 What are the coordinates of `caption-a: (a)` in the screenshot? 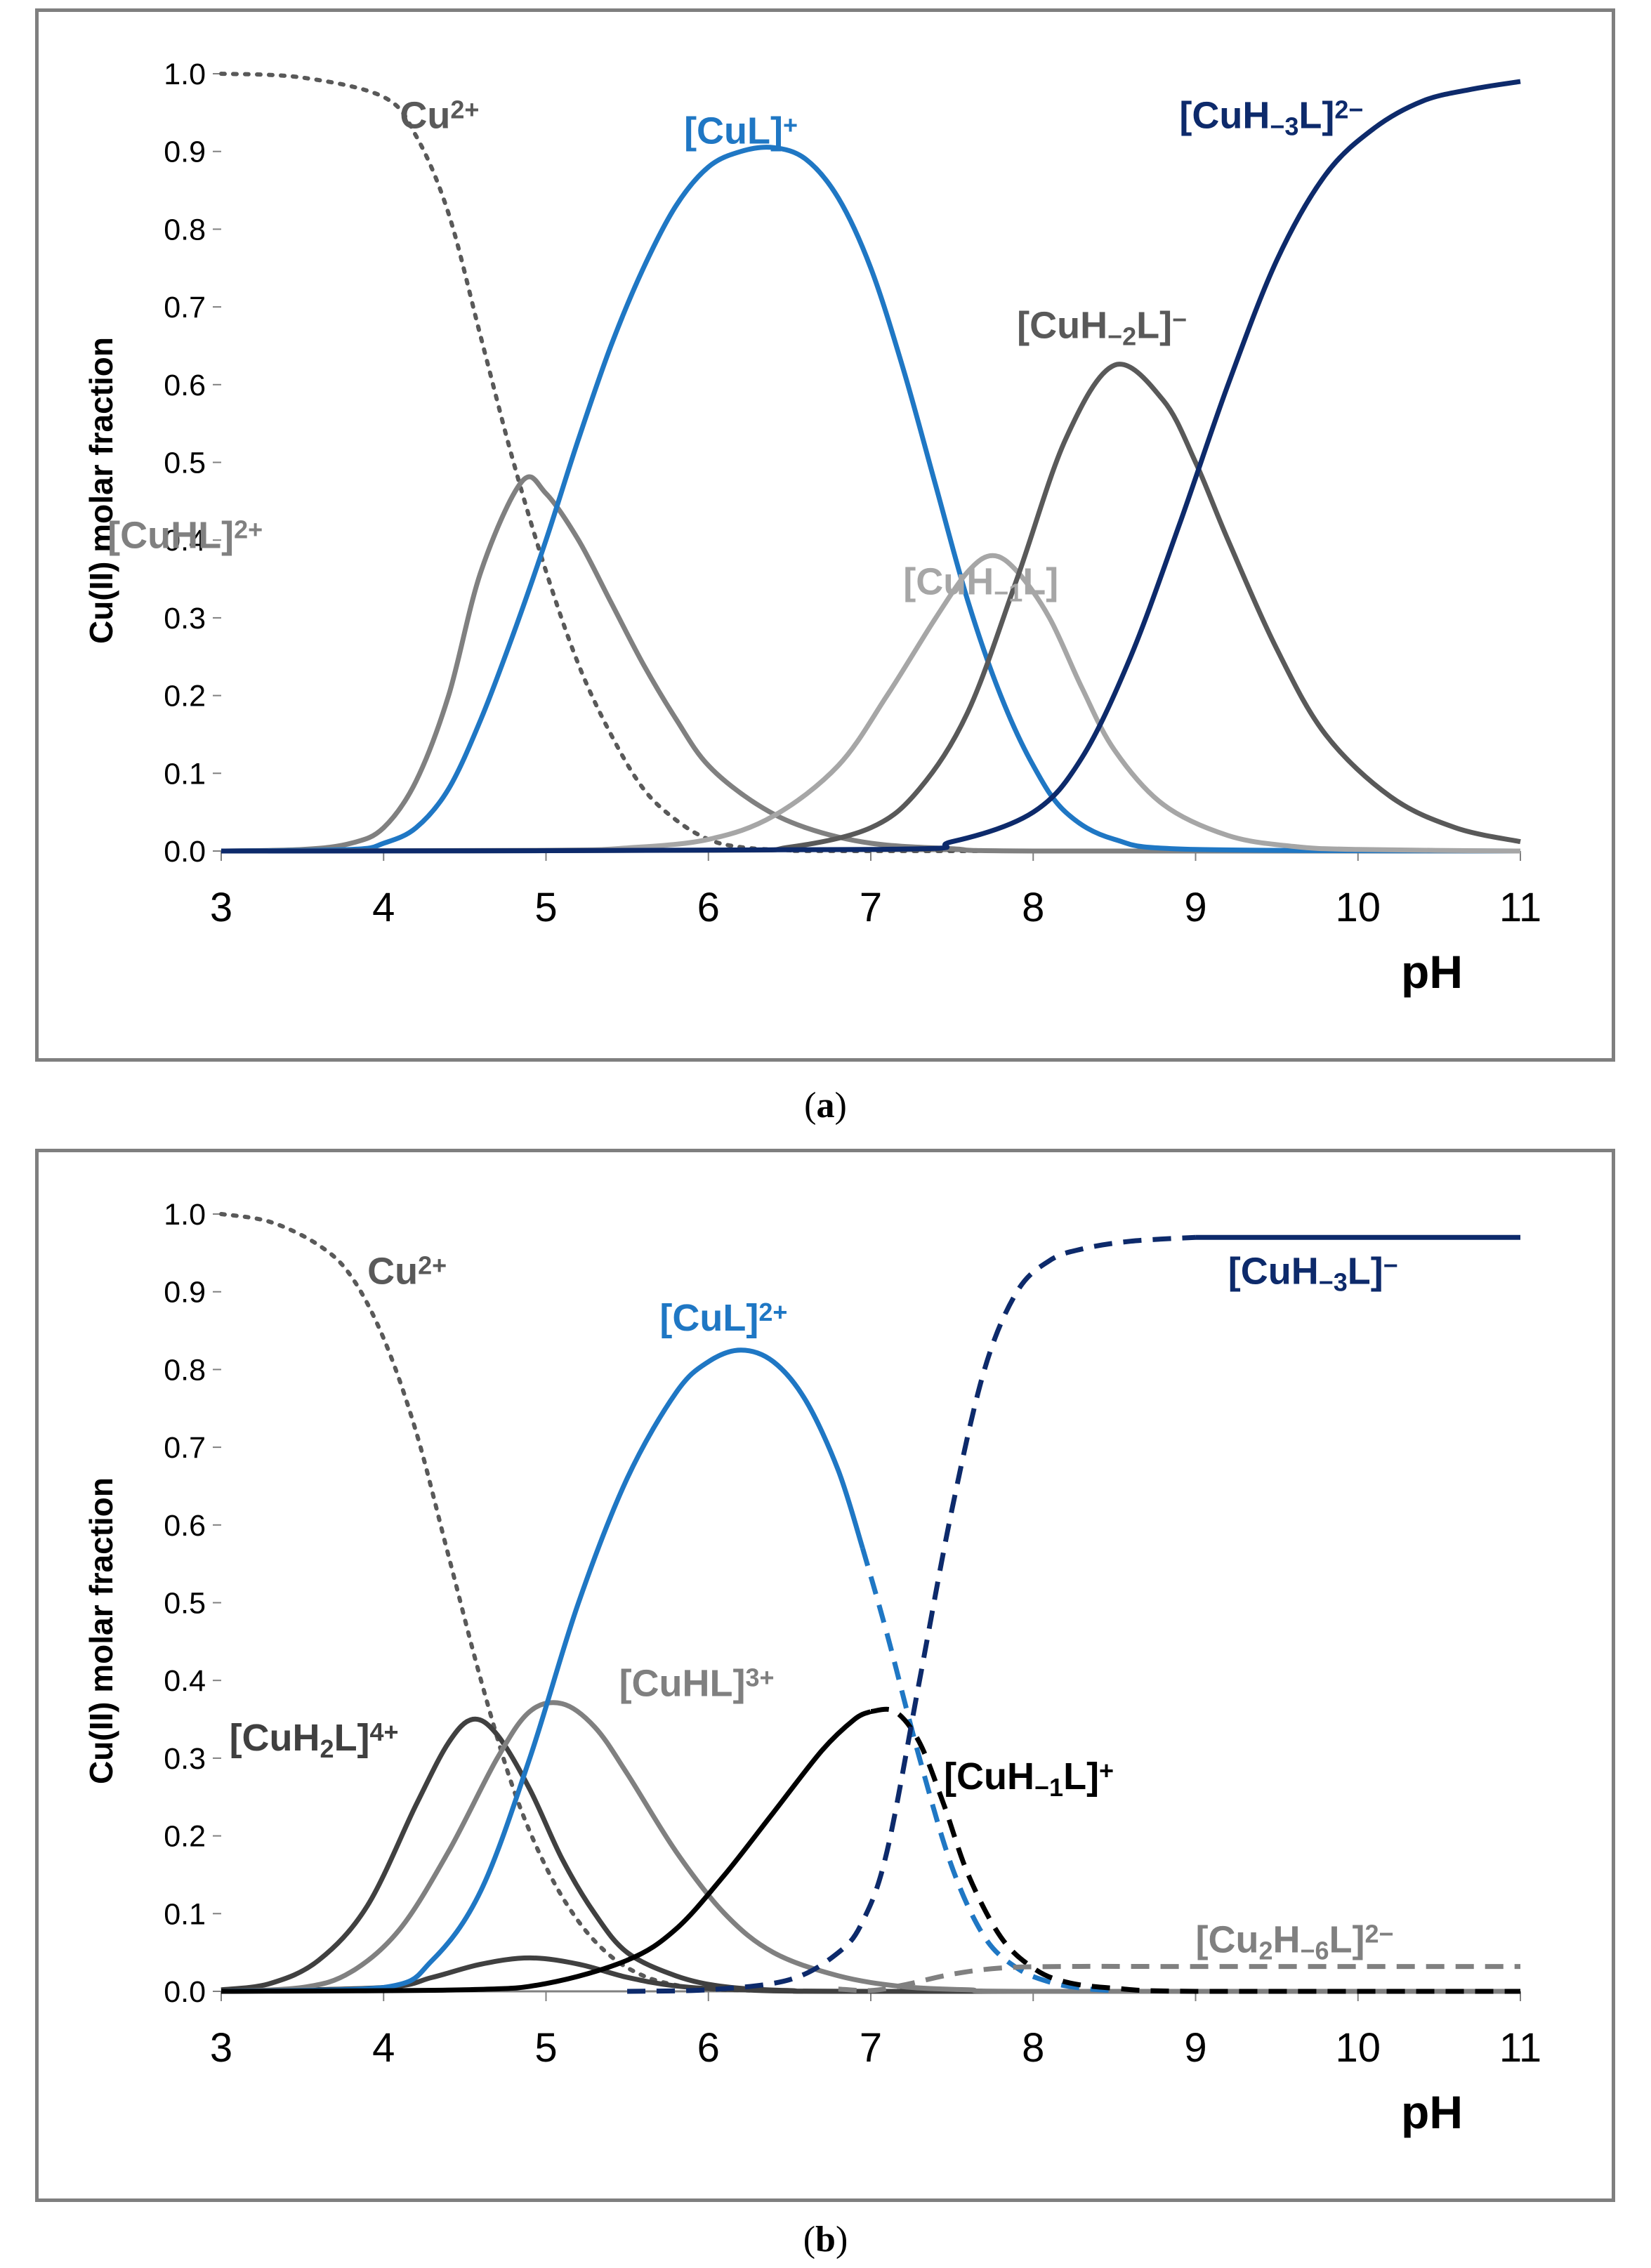 It's located at (825, 1106).